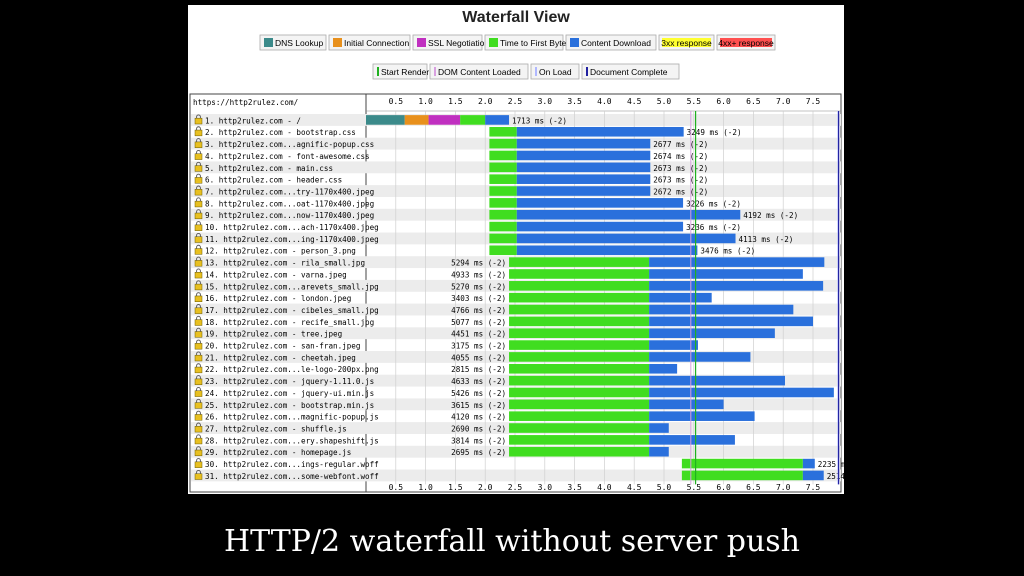  Describe the element at coordinates (746, 43) in the screenshot. I see `legend-label: 4xx+ response` at that location.